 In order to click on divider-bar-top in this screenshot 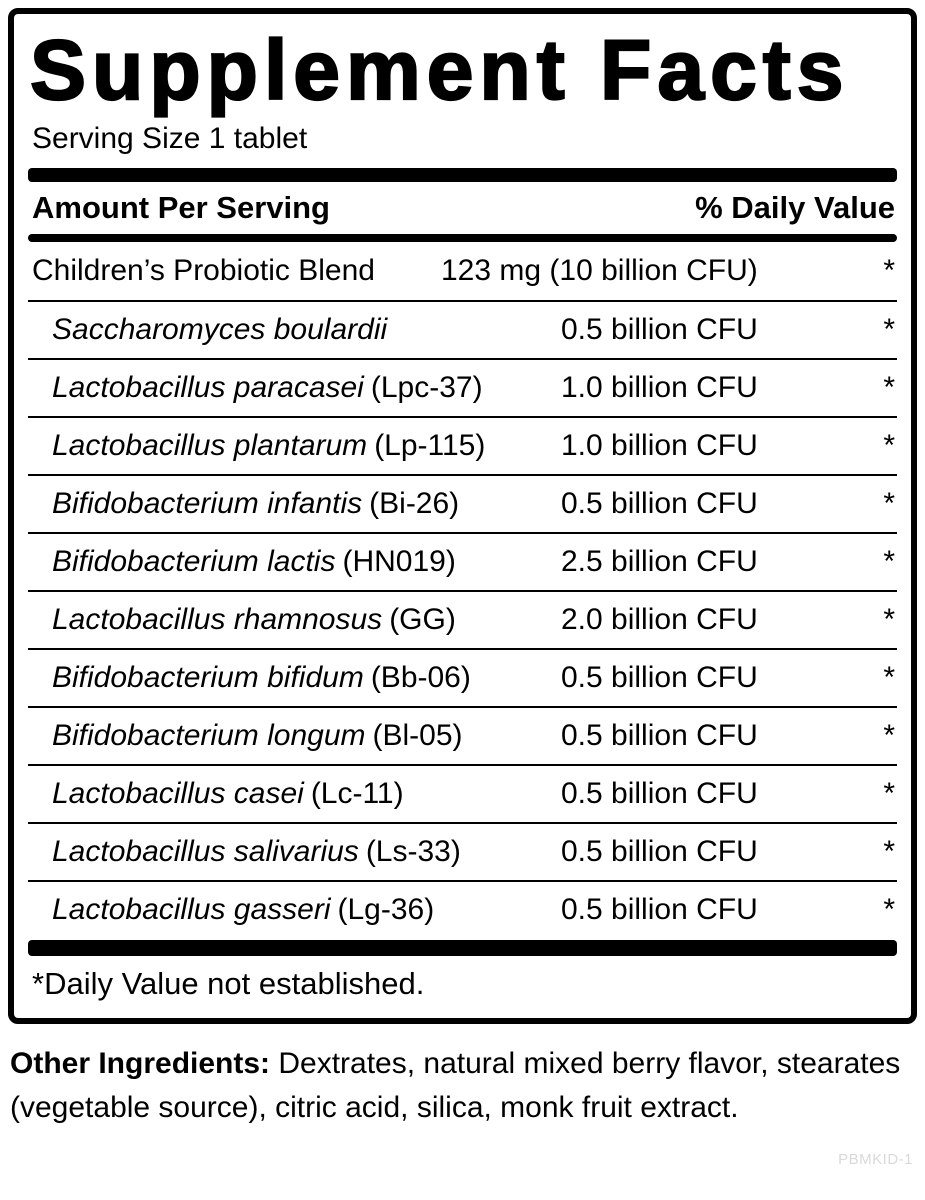, I will do `click(462, 175)`.